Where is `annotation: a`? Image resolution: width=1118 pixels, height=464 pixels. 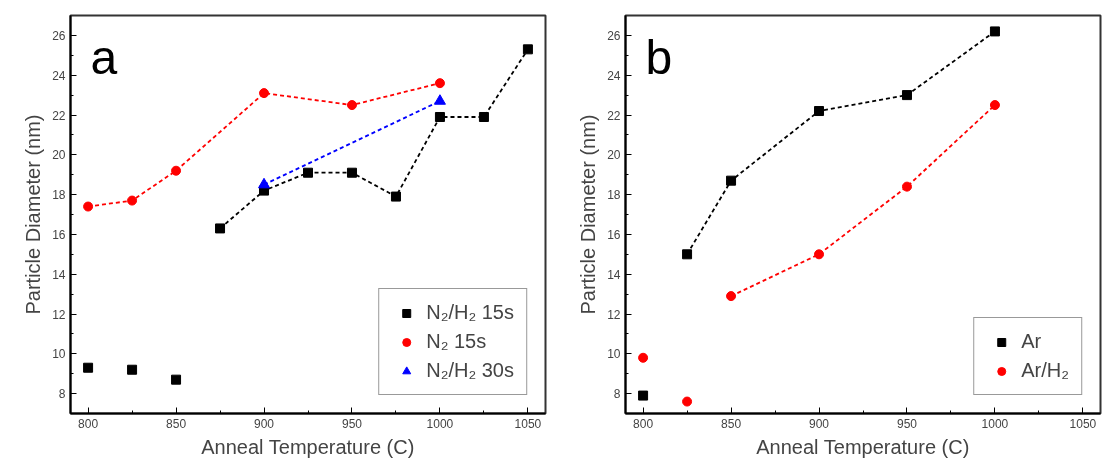 annotation: a is located at coordinates (104, 57).